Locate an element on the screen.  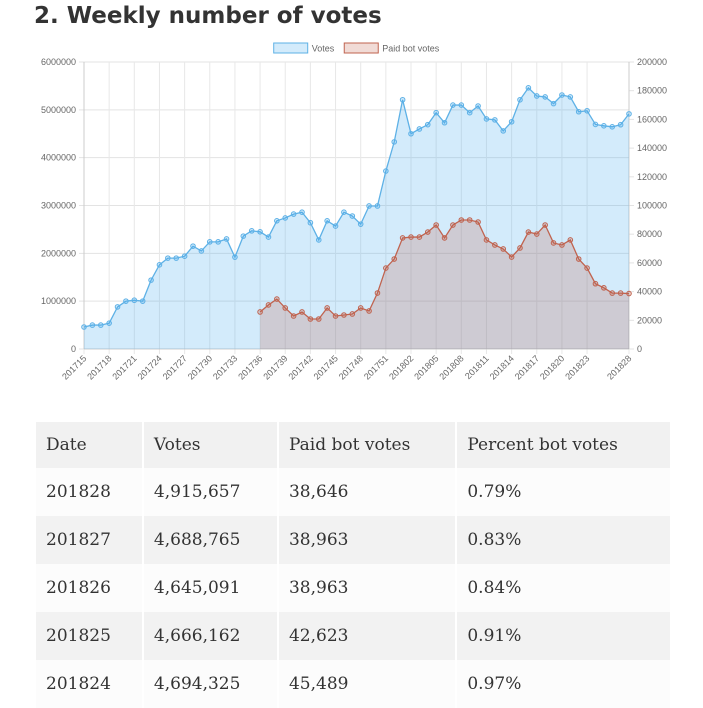
y-tick-label: 1000000 is located at coordinates (58, 301).